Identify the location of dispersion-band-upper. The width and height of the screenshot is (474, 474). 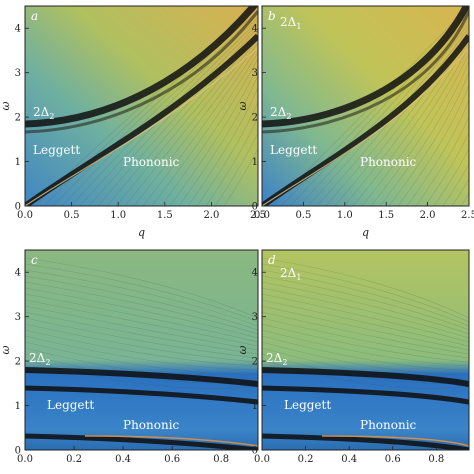
(141, 67).